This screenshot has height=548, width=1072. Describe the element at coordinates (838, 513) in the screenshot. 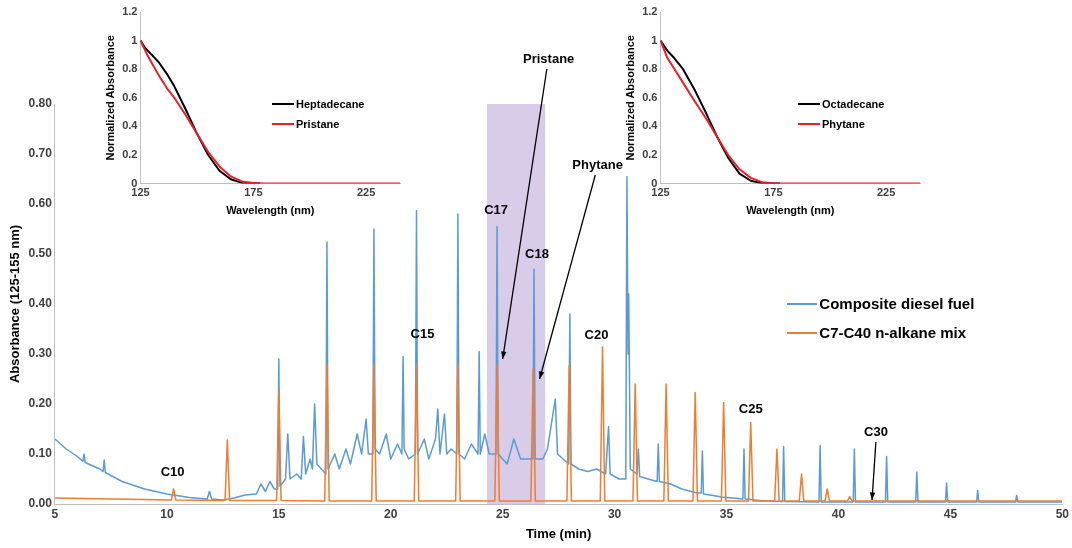

I see `x-tick-label: 40` at that location.